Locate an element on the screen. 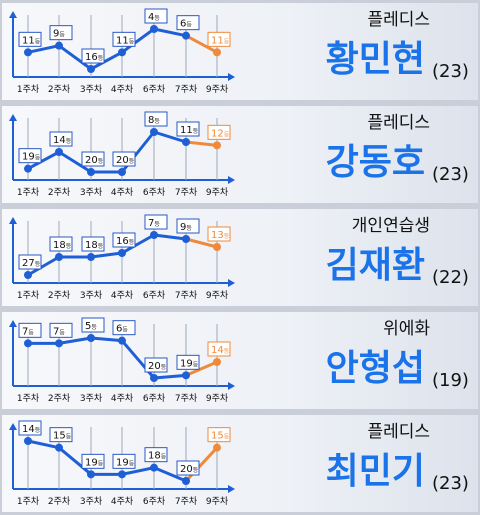  data-label: 5등 is located at coordinates (91, 326).